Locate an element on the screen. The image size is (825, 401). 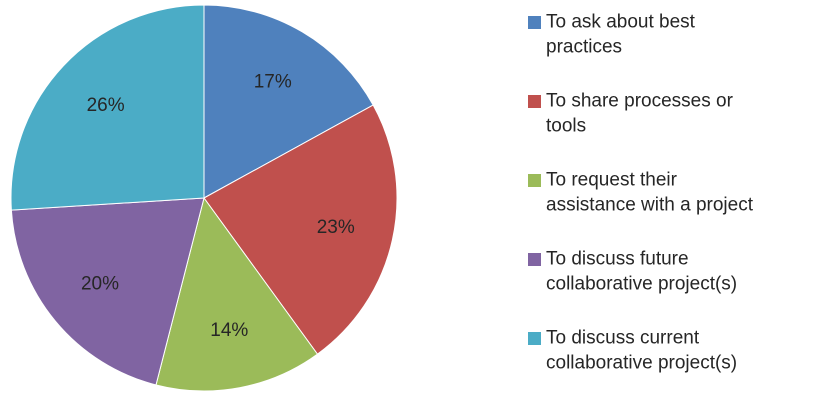
legend-label-4-line-2: collaborative project(s) is located at coordinates (641, 284).